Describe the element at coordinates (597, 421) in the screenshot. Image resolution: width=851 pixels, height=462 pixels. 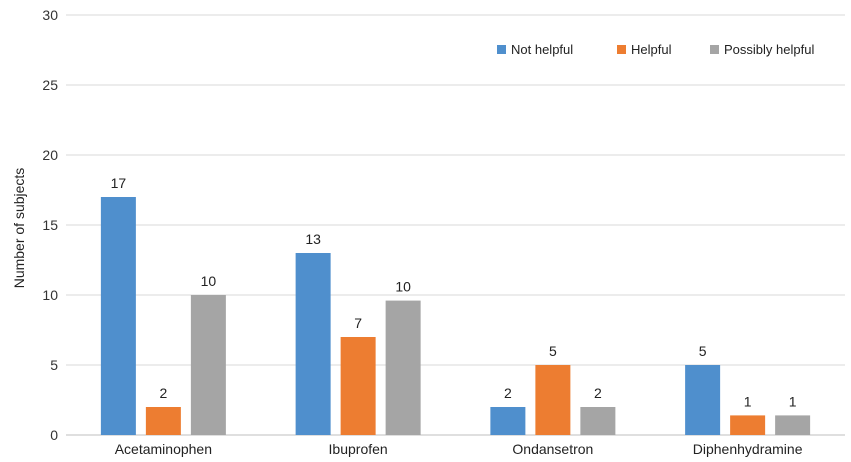
I see `bar-ondansetron-possibly-helpful` at that location.